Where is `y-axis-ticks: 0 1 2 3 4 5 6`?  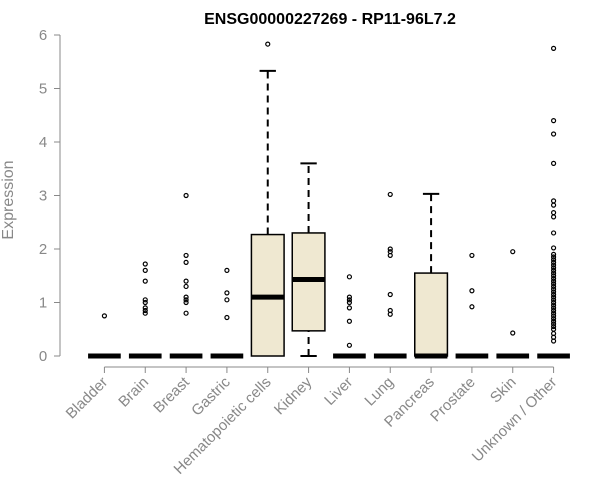
y-axis-ticks: 0 1 2 3 4 5 6 is located at coordinates (49, 196).